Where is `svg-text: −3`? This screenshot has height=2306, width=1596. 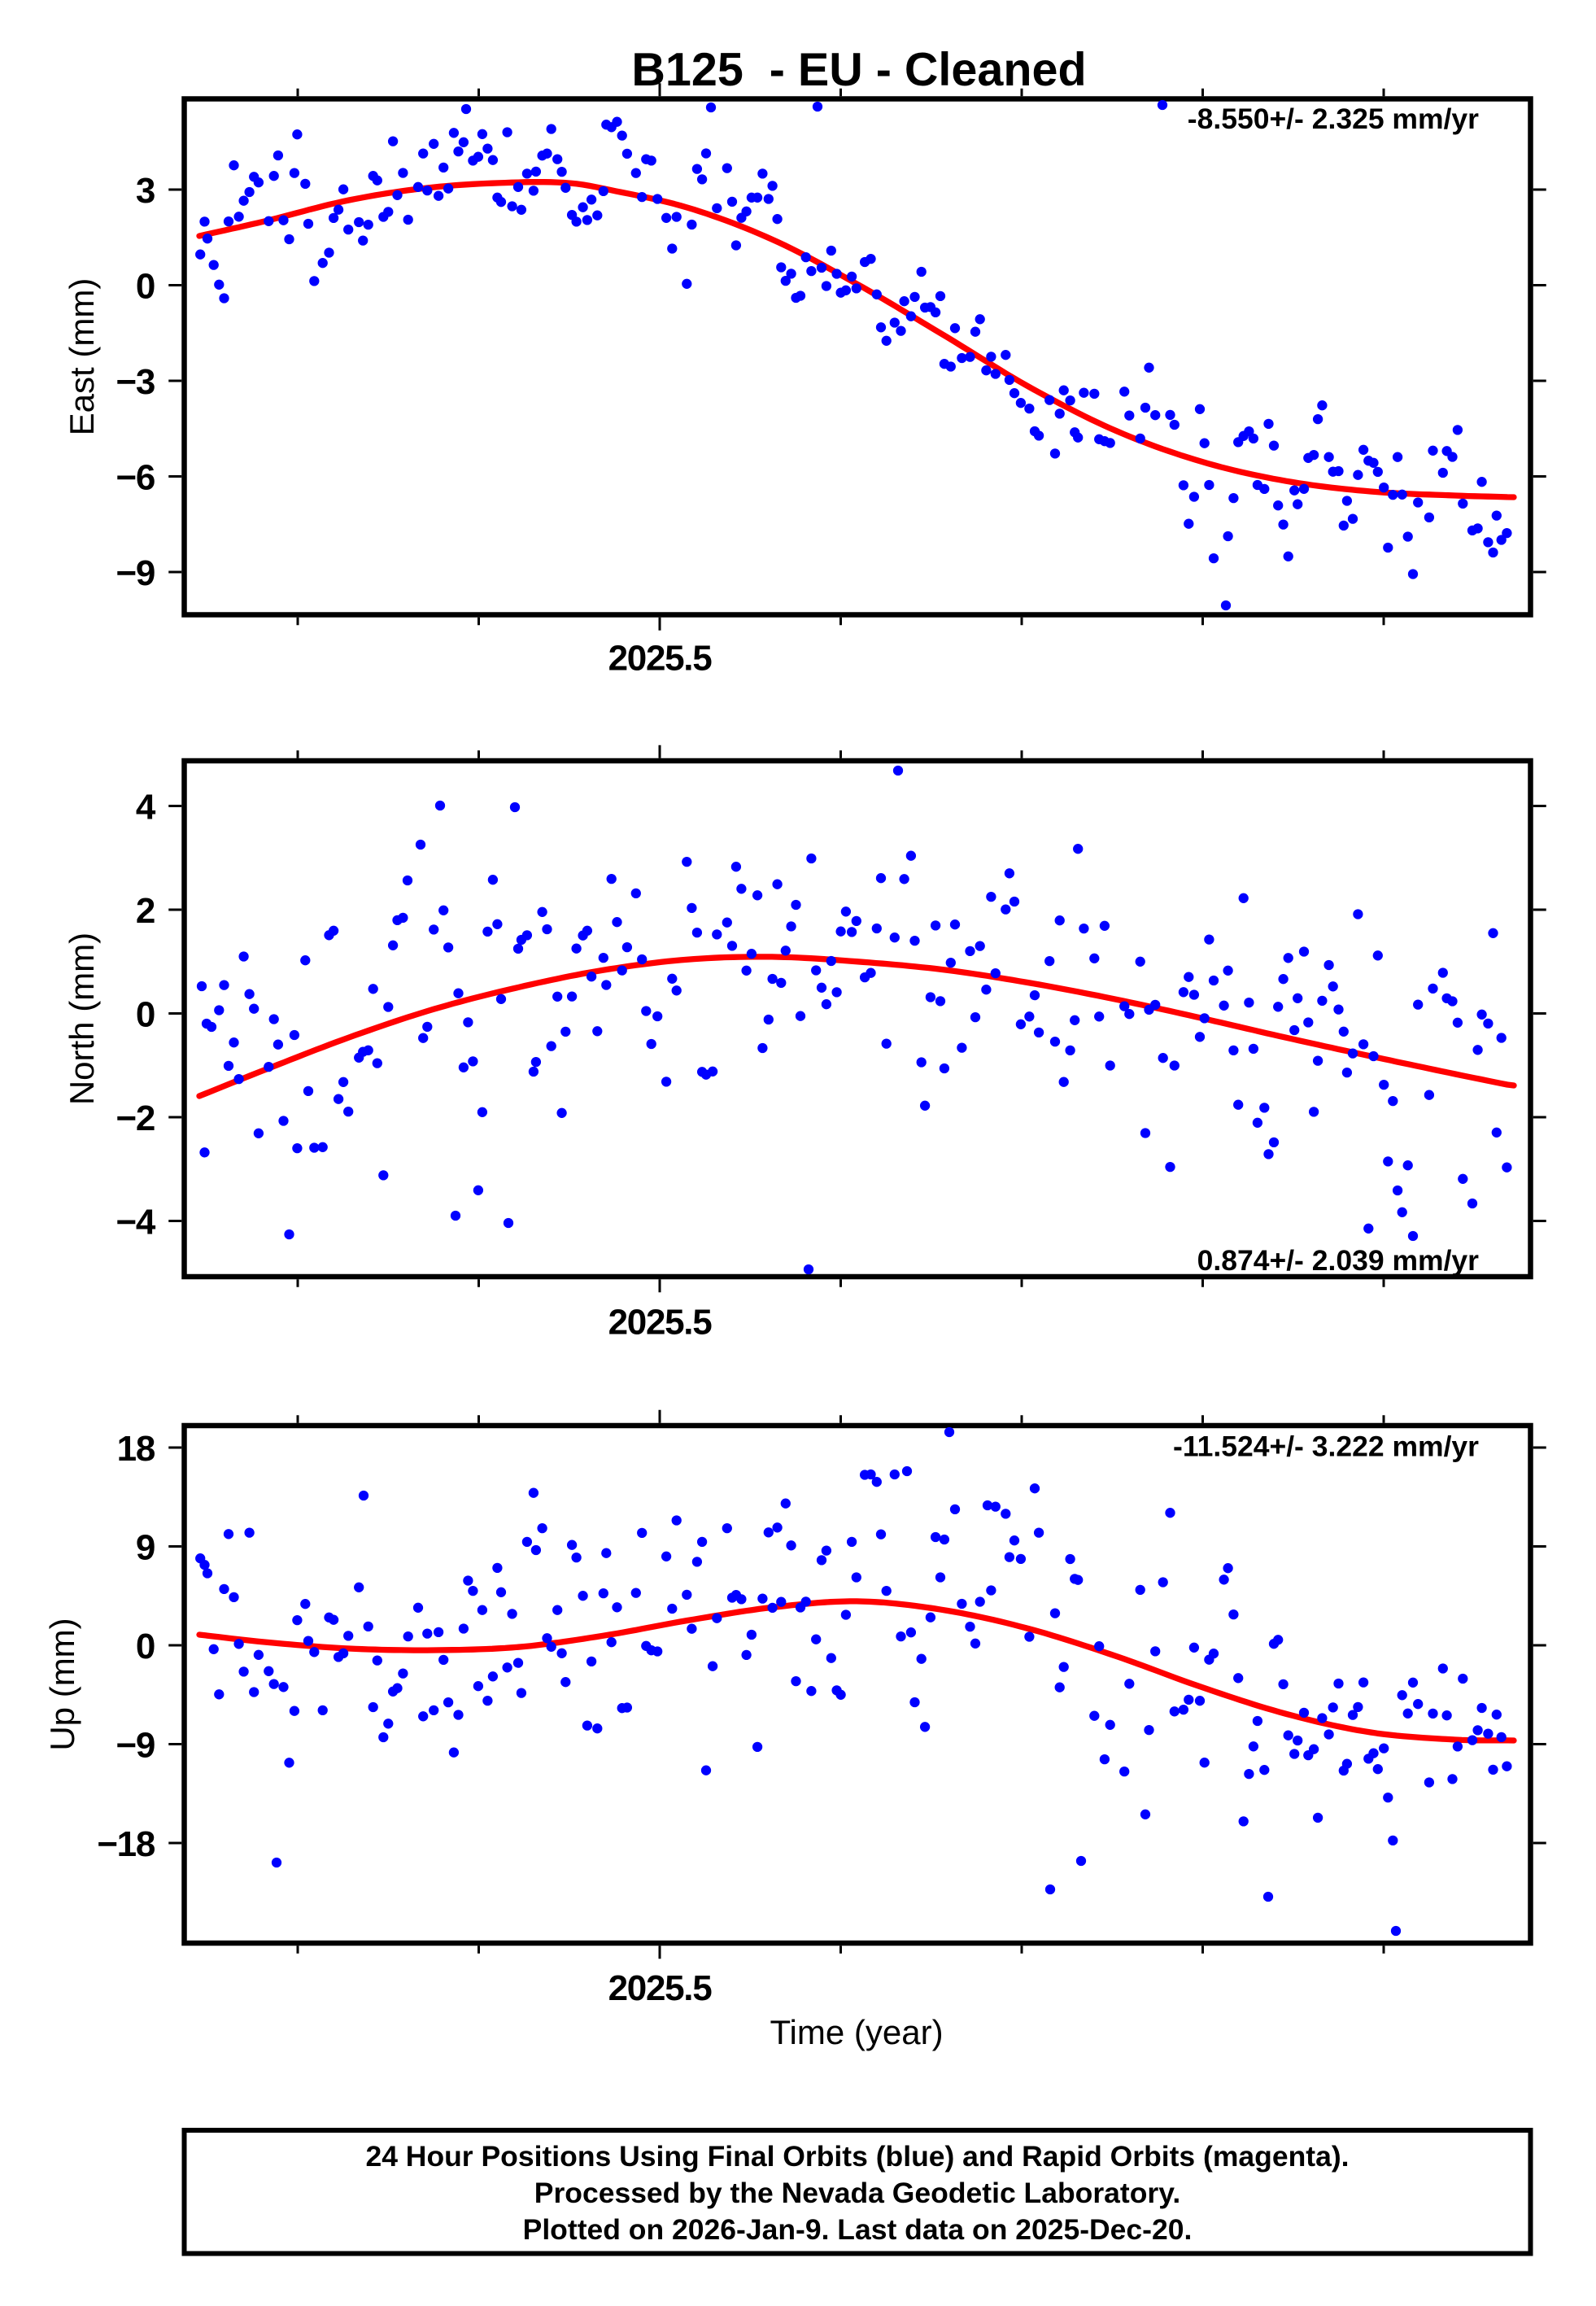 svg-text: −3 is located at coordinates (135, 382).